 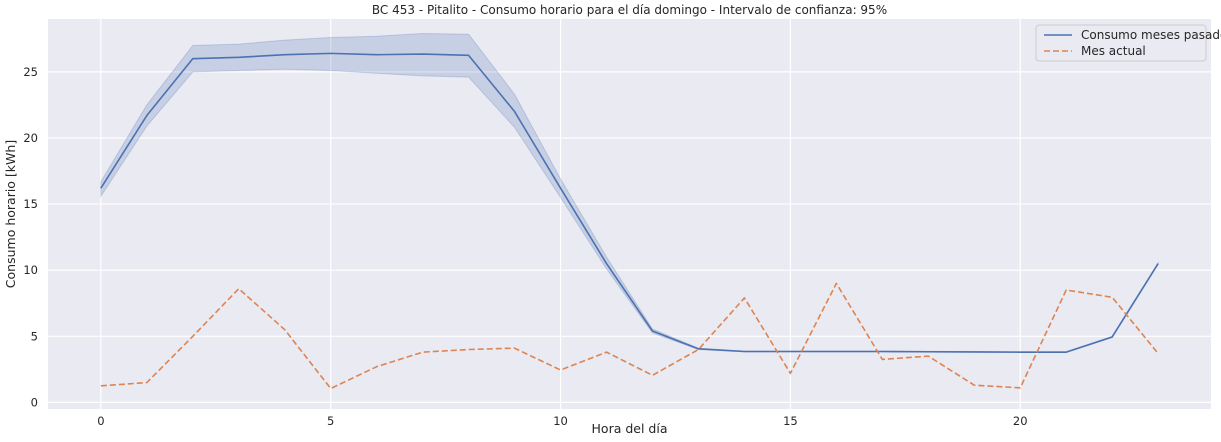 What do you see at coordinates (30, 72) in the screenshot?
I see `y-tick-label: 25` at bounding box center [30, 72].